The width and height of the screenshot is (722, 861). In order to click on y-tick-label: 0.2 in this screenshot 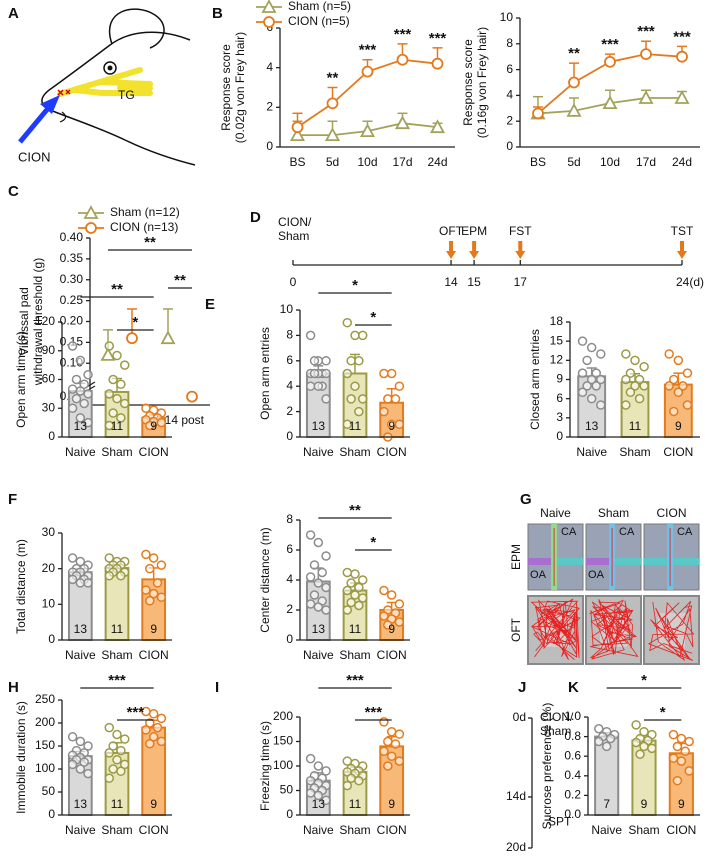, I will do `click(572, 795)`.